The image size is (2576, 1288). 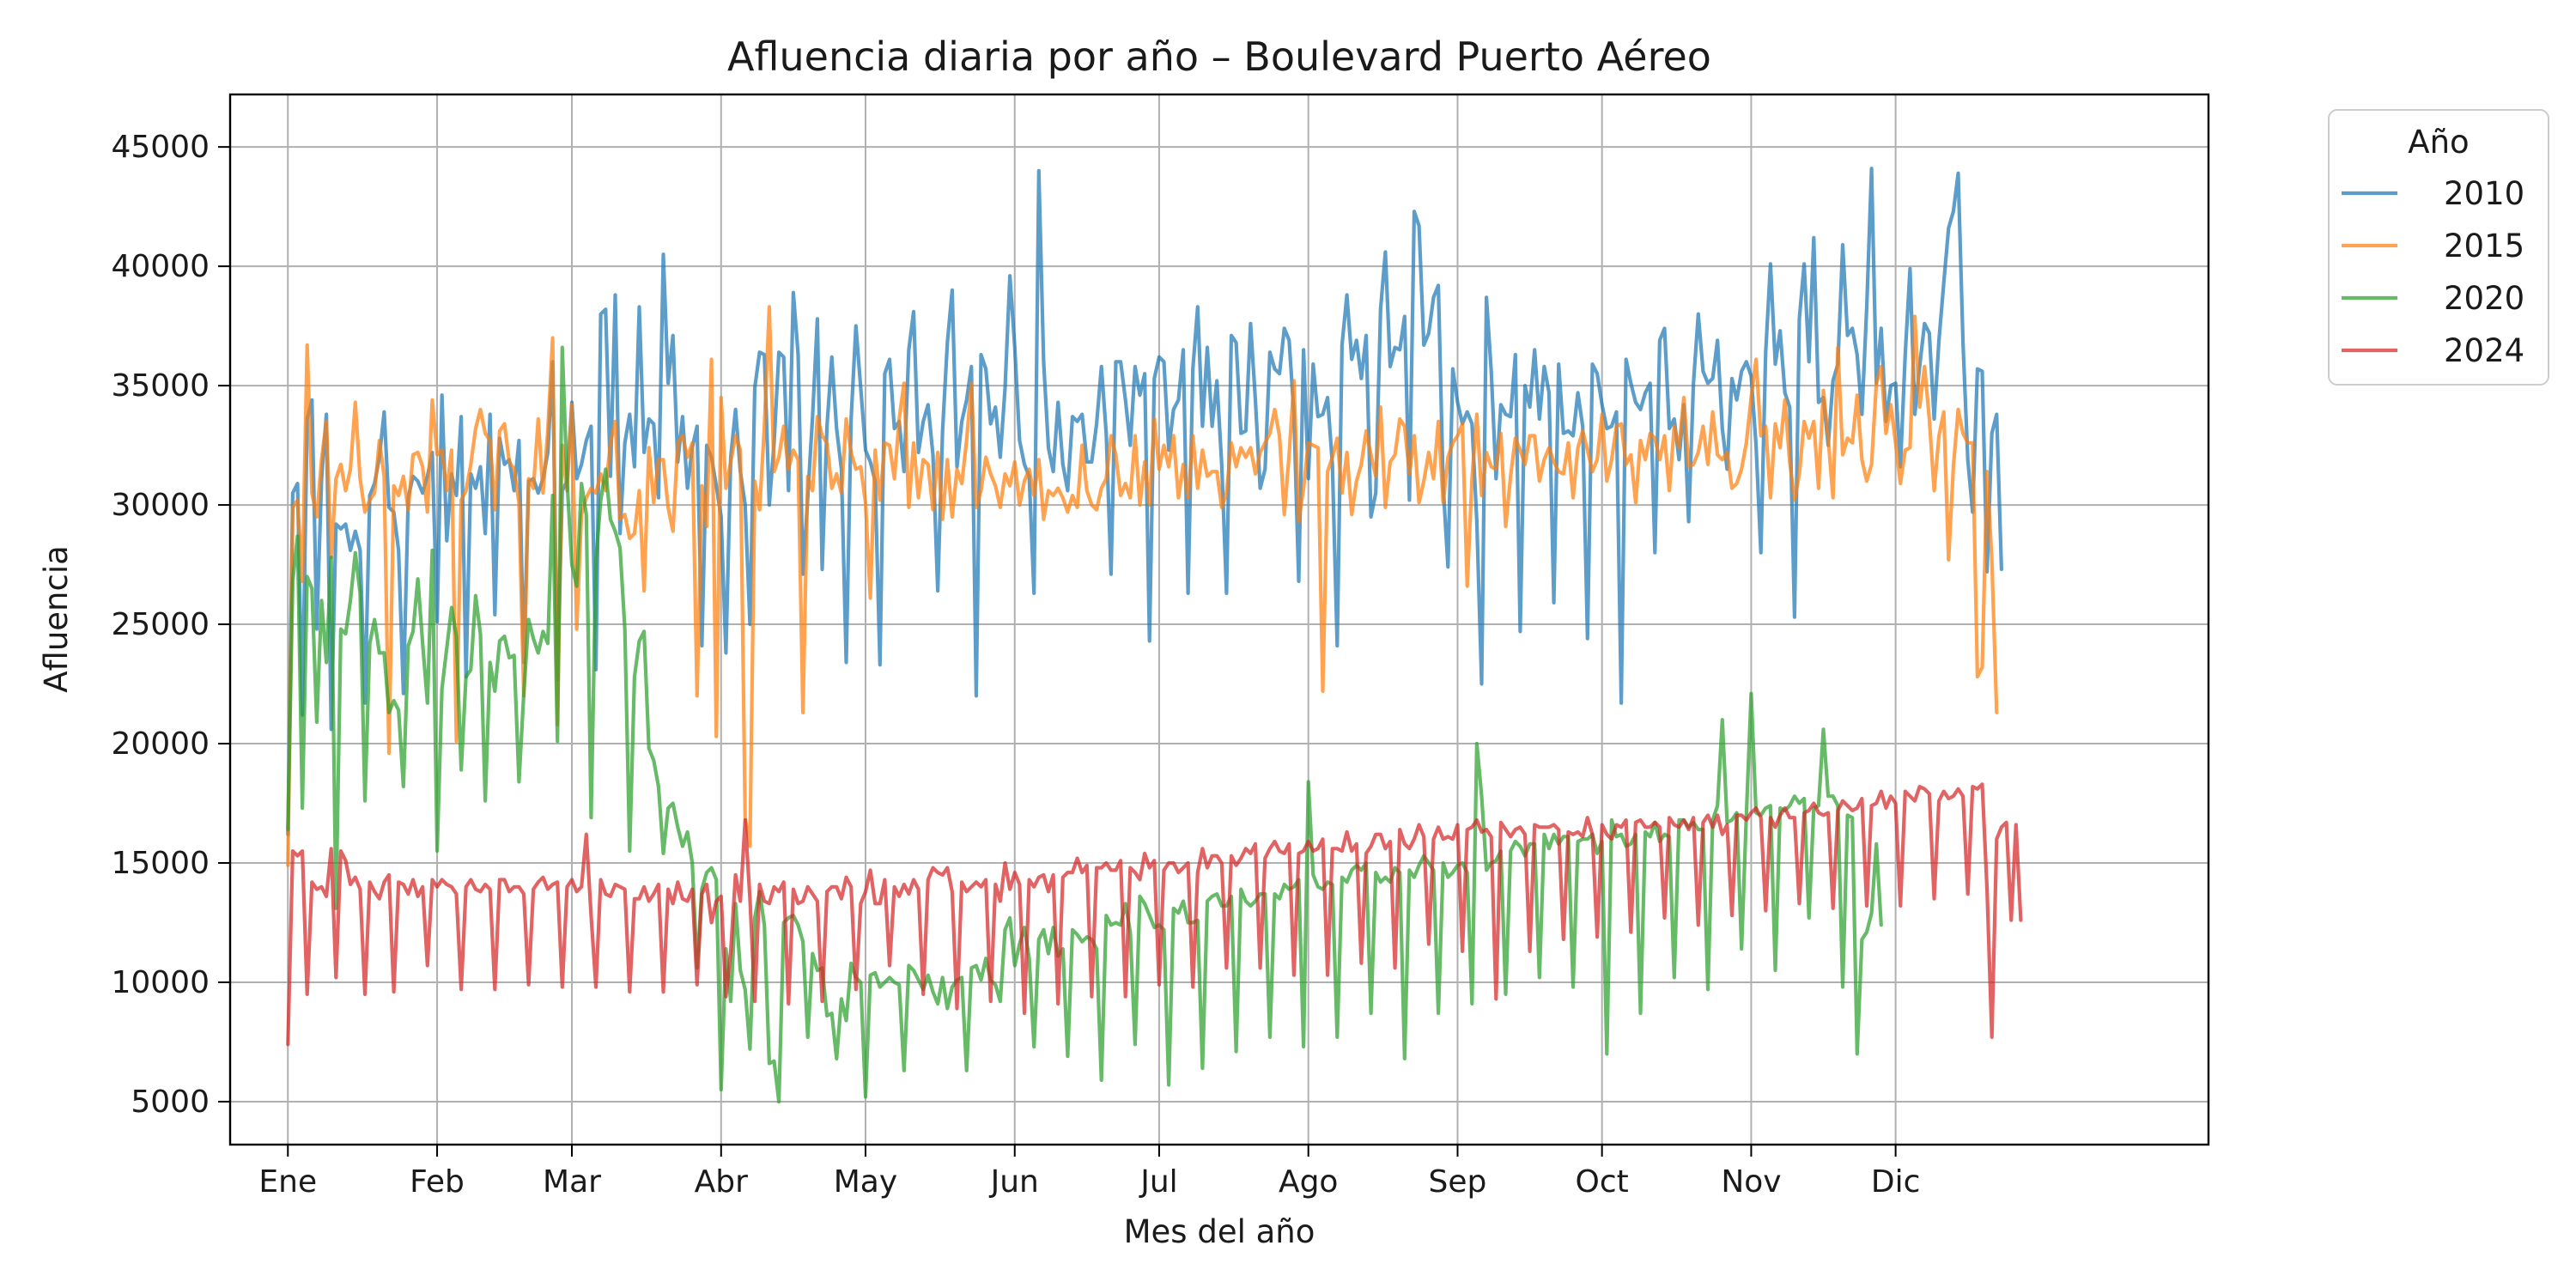 I want to click on legend-items: 2010 2015 2020 2024, so click(x=2433, y=272).